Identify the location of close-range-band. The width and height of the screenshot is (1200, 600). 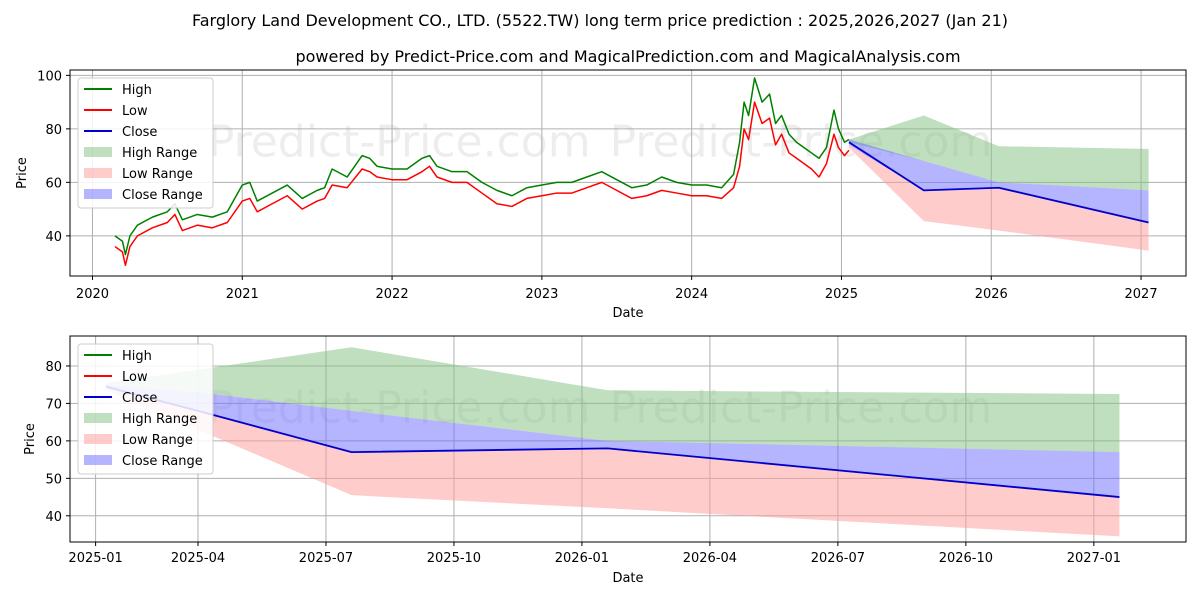
(998, 181).